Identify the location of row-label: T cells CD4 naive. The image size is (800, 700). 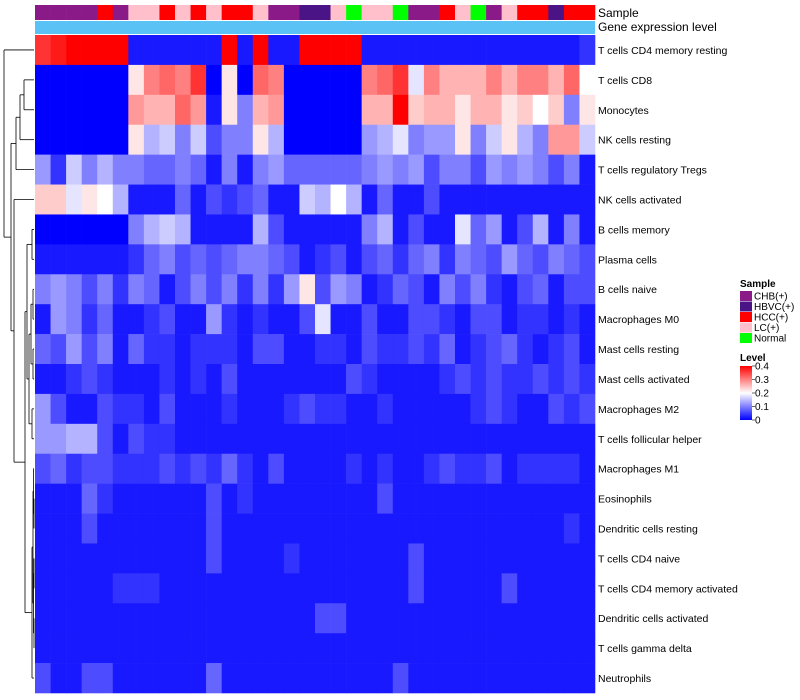
(639, 559).